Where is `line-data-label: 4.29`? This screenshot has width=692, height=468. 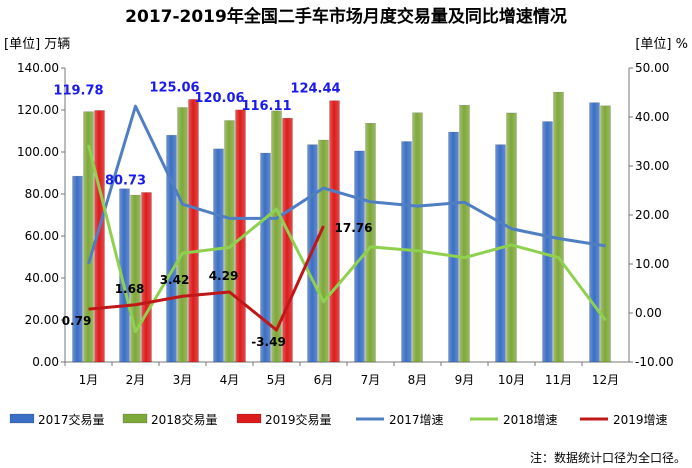
line-data-label: 4.29 is located at coordinates (224, 276).